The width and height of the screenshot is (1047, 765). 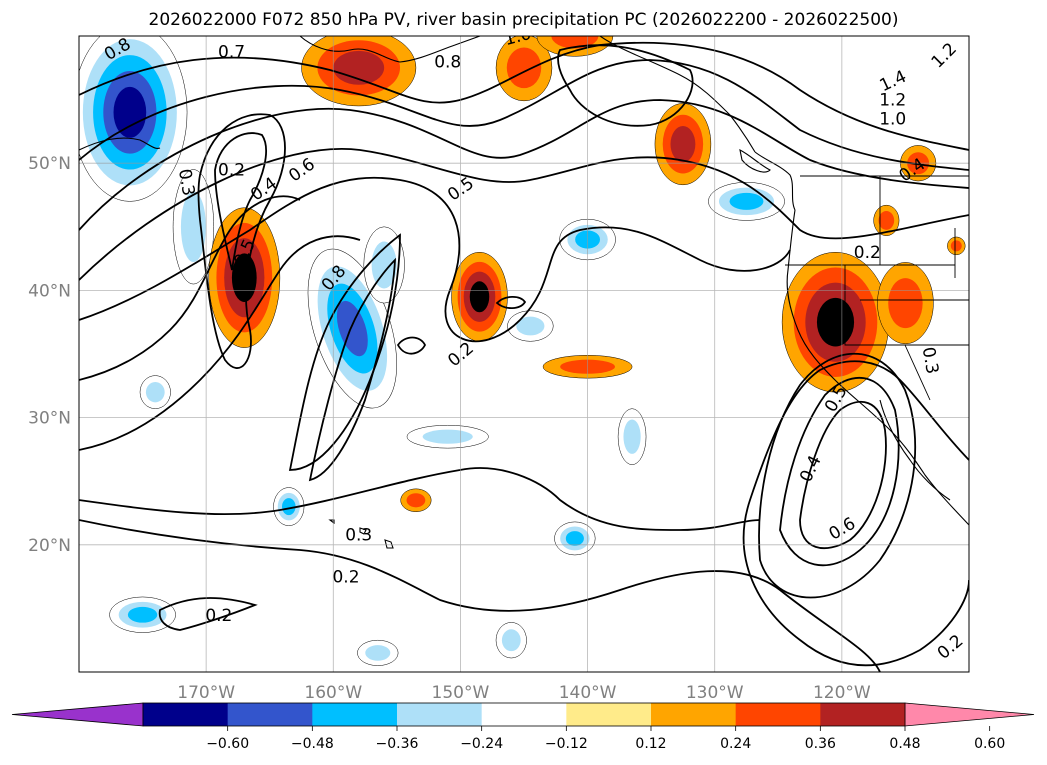 I want to click on contour-label: 0.8, so click(x=447, y=62).